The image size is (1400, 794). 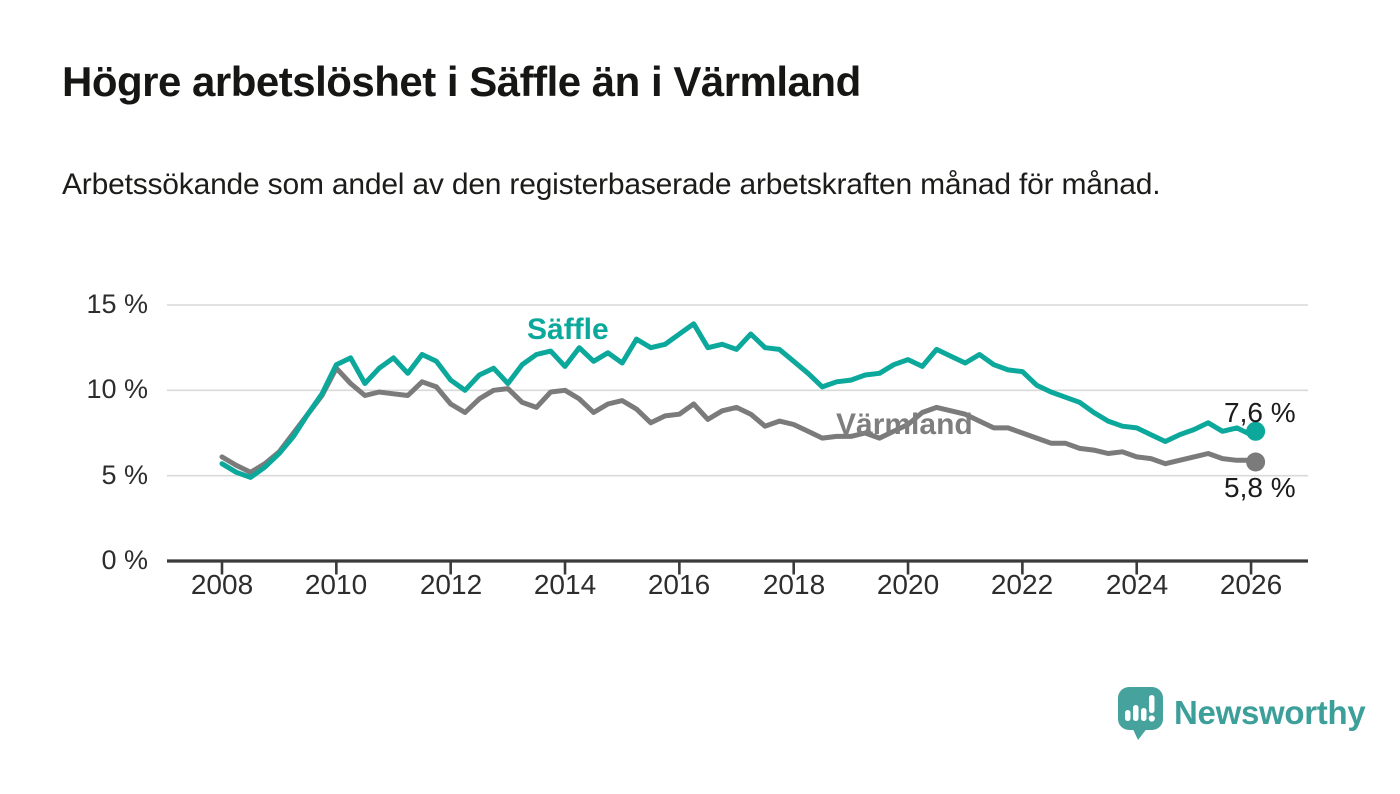 I want to click on x-tick-label-2026: 2026, so click(x=1251, y=584).